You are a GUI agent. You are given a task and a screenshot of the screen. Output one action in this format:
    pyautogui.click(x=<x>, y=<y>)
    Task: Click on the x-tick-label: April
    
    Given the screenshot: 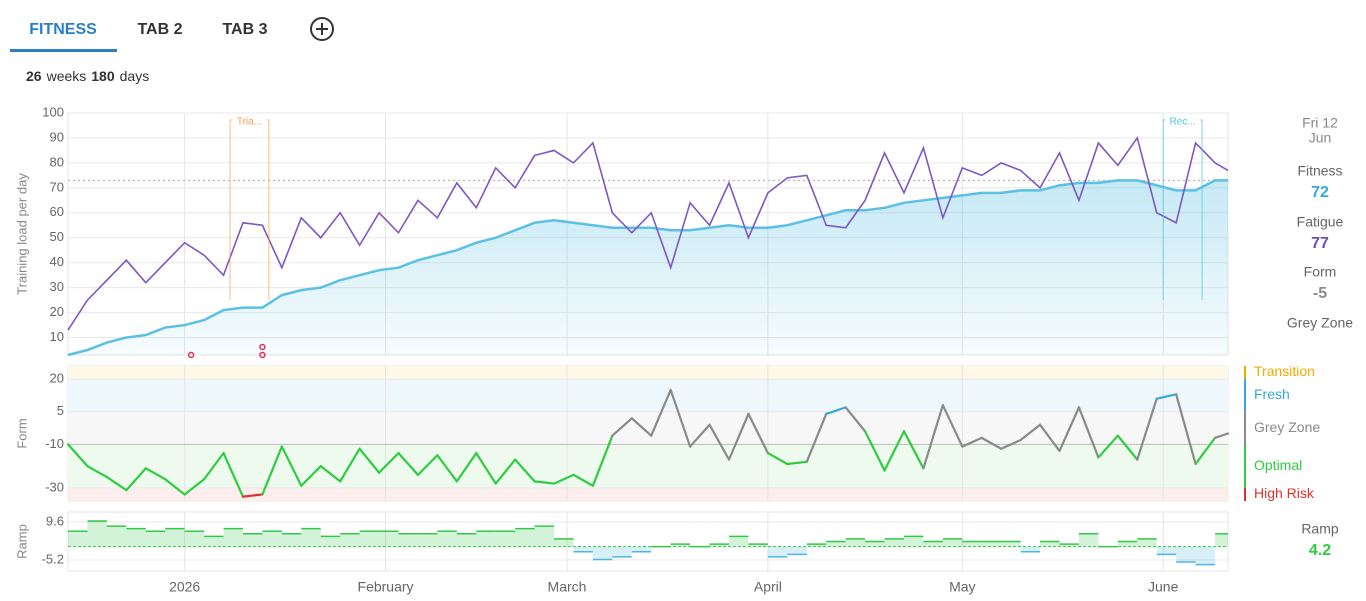 What is the action you would take?
    pyautogui.click(x=768, y=587)
    